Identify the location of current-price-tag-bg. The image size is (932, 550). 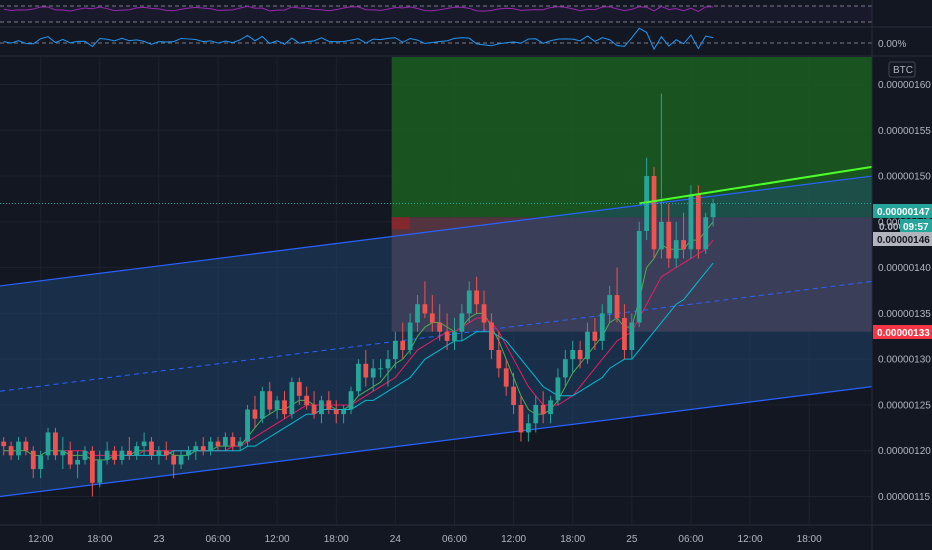
(902, 211).